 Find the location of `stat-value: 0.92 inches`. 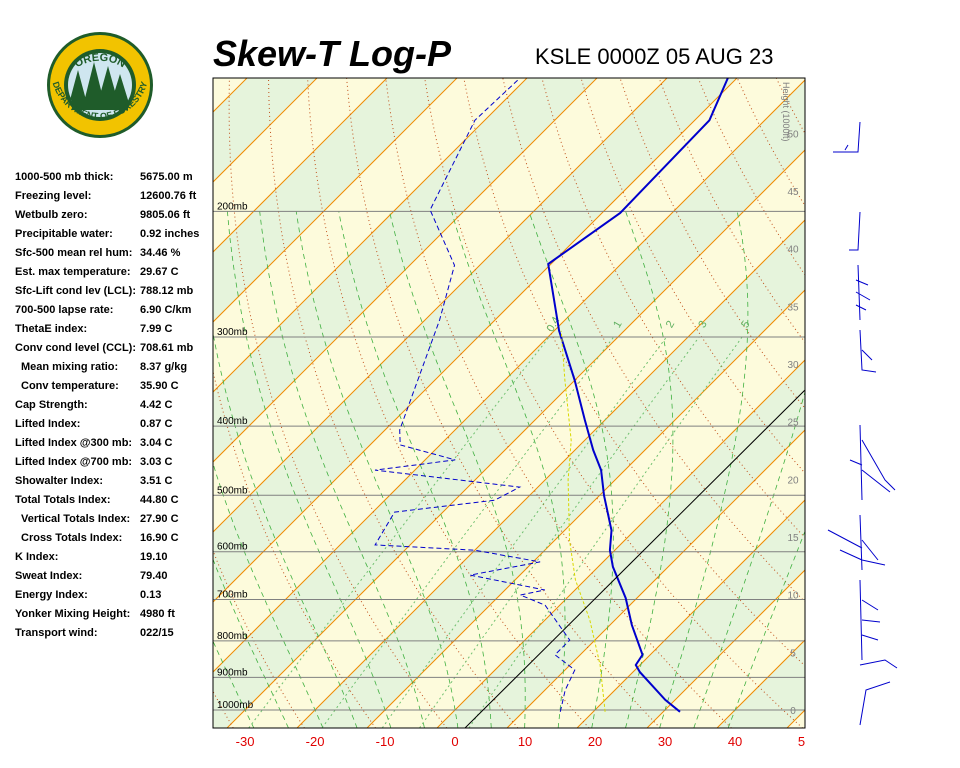

stat-value: 0.92 inches is located at coordinates (169, 234).